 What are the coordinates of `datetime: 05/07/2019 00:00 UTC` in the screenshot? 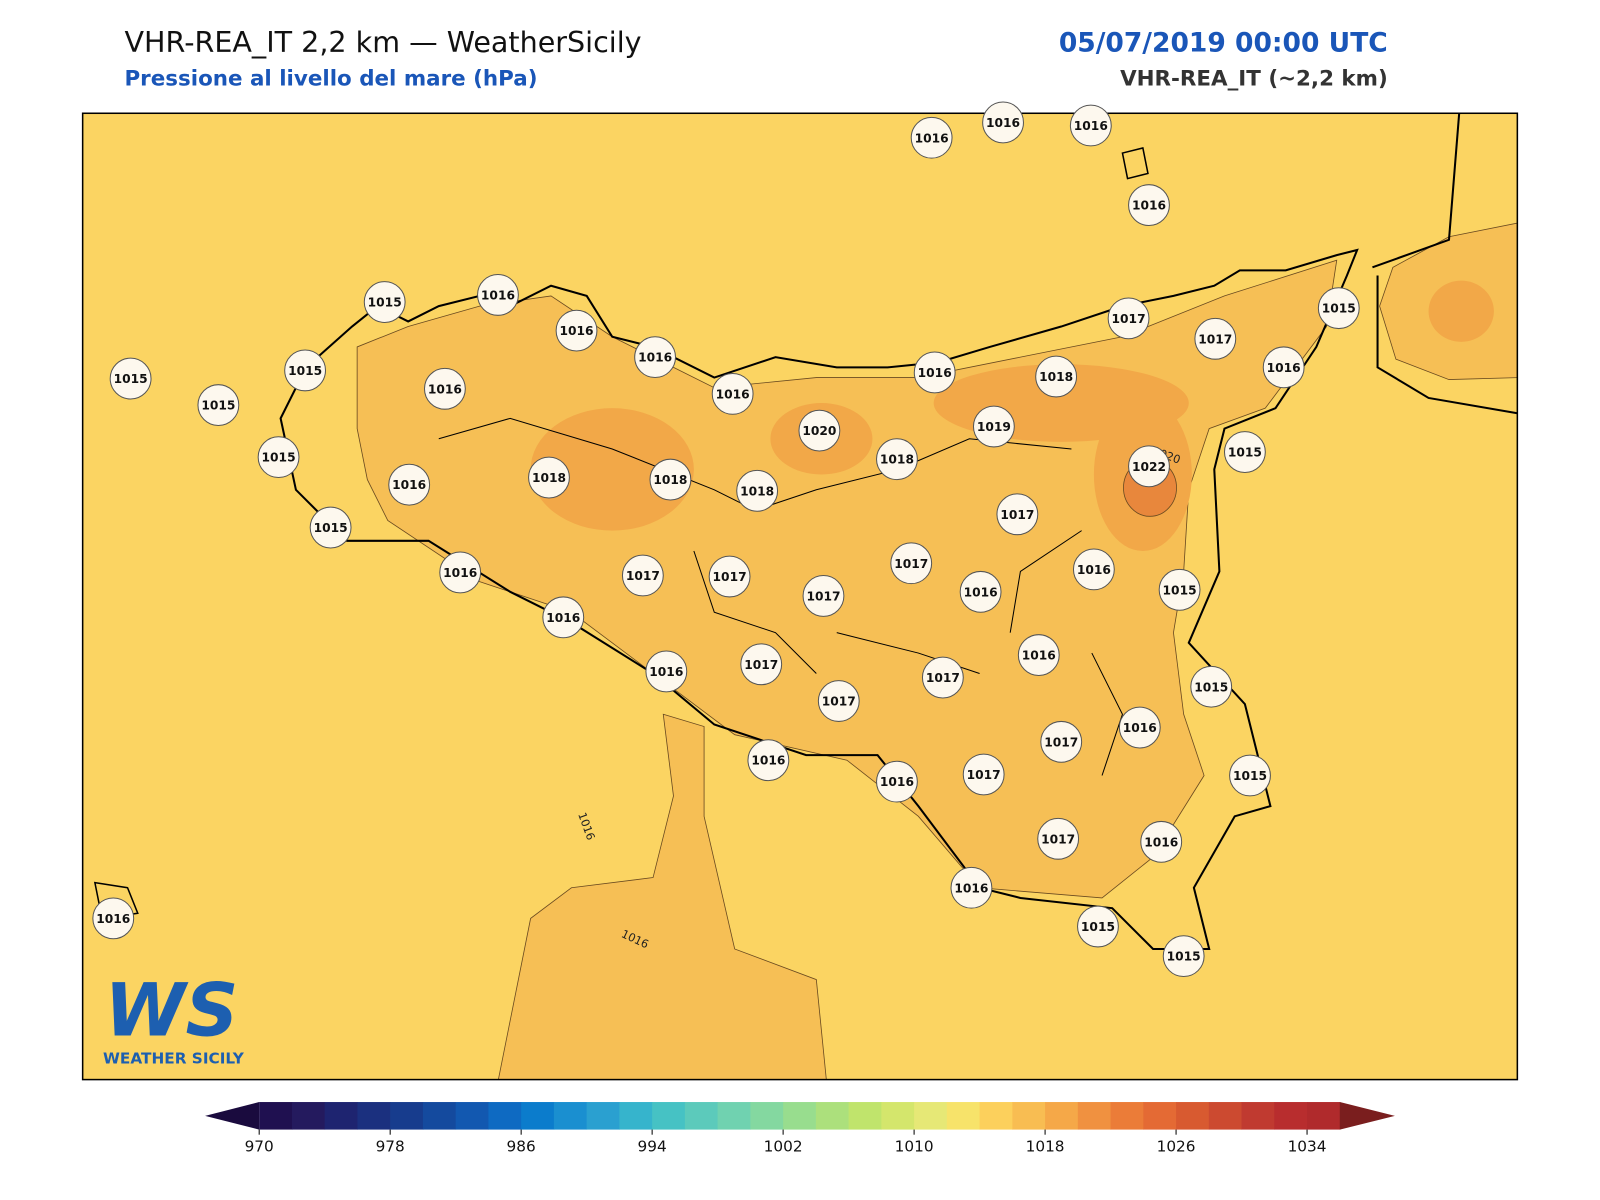 It's located at (1223, 42).